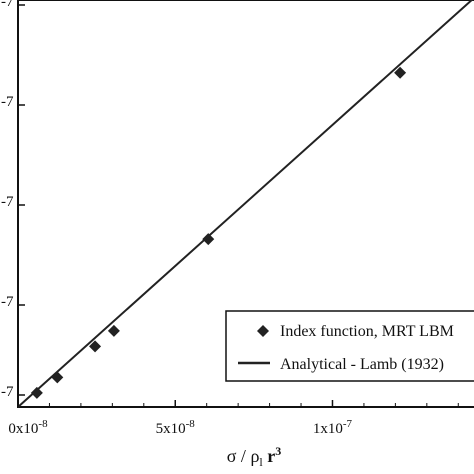 Image resolution: width=474 pixels, height=474 pixels. I want to click on legend-marker-index-function, so click(263, 331).